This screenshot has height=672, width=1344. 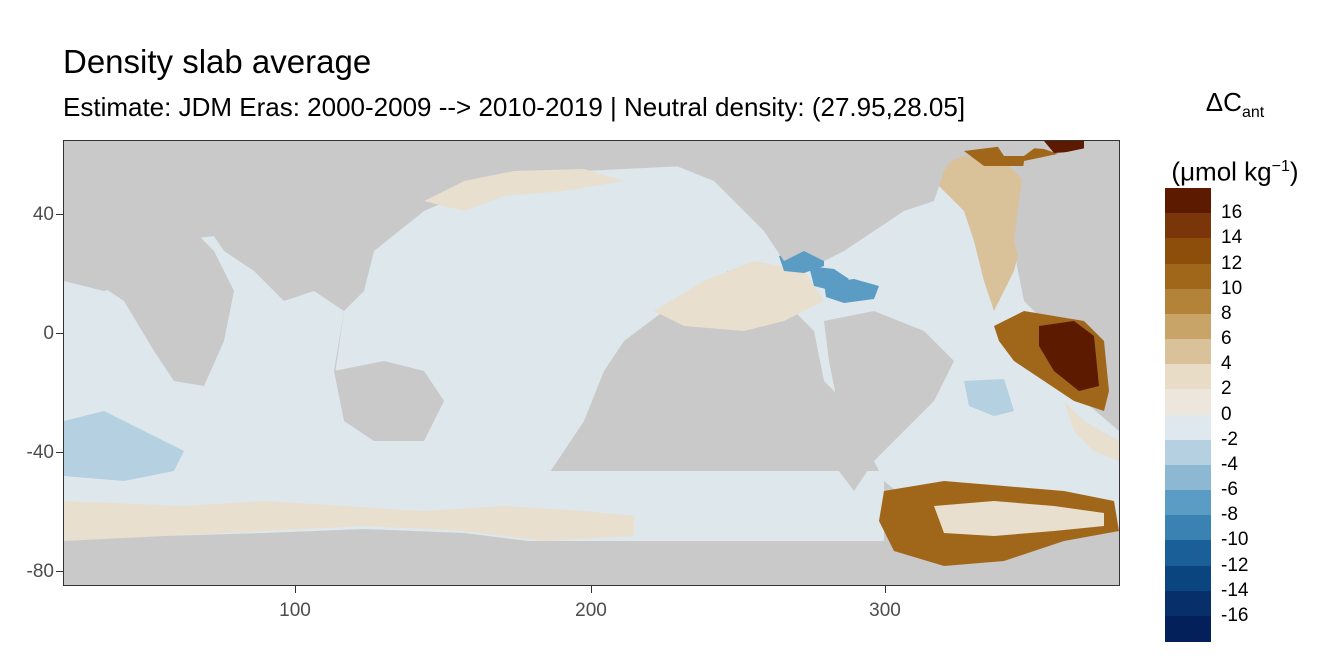 I want to click on legend-unit: (μmol kg−1), so click(x=1235, y=169).